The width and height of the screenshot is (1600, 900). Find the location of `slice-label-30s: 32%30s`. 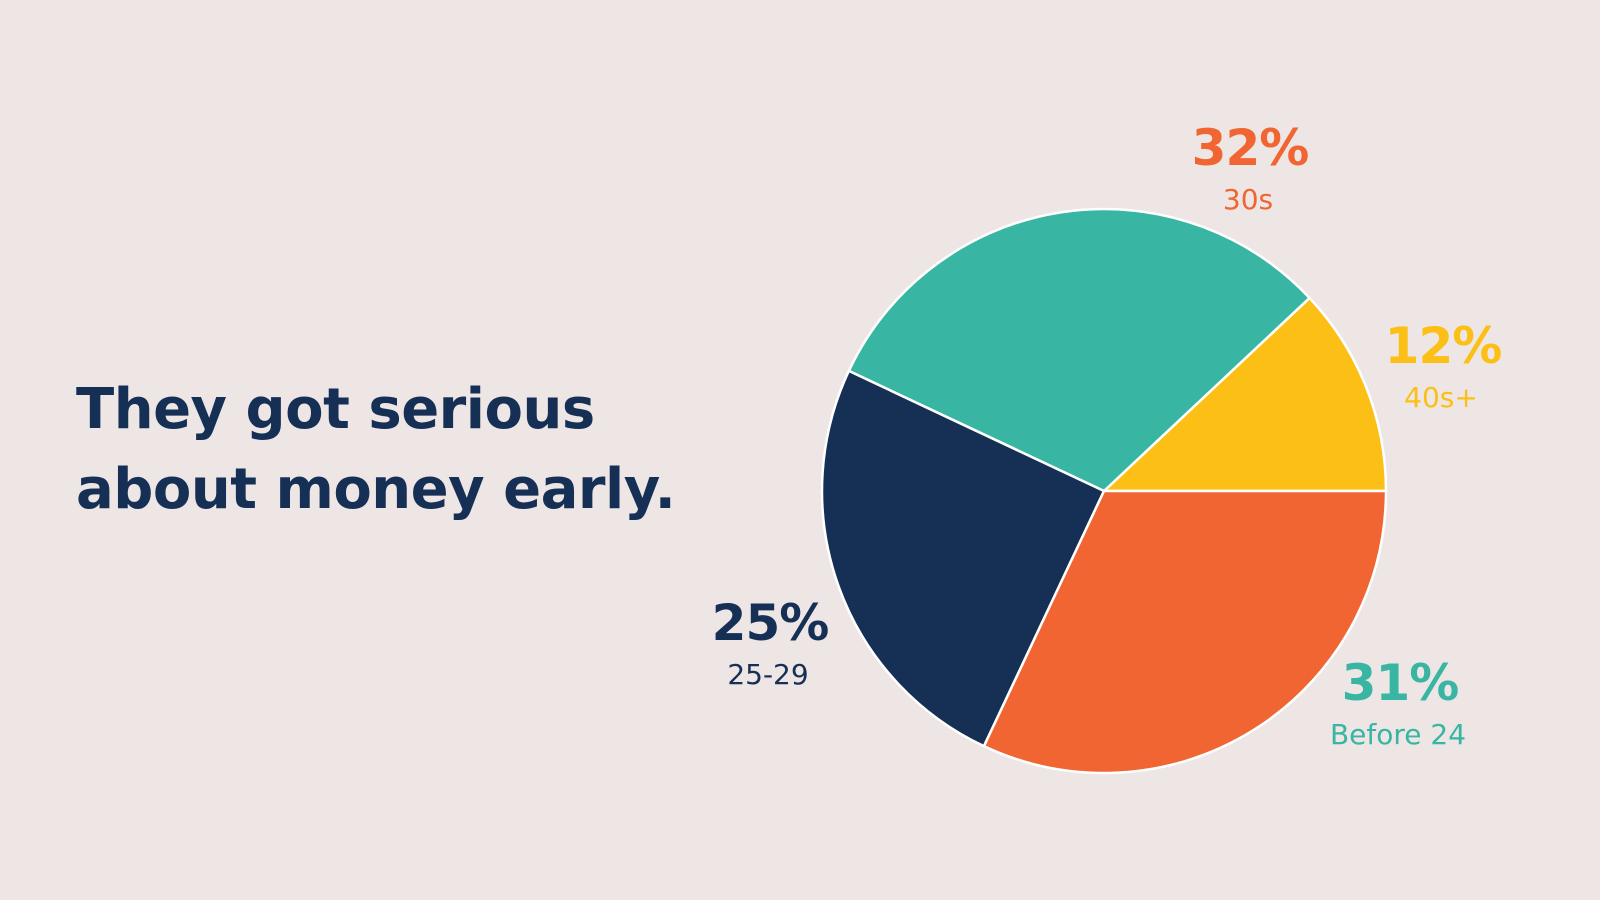

slice-label-30s: 32%30s is located at coordinates (1251, 167).